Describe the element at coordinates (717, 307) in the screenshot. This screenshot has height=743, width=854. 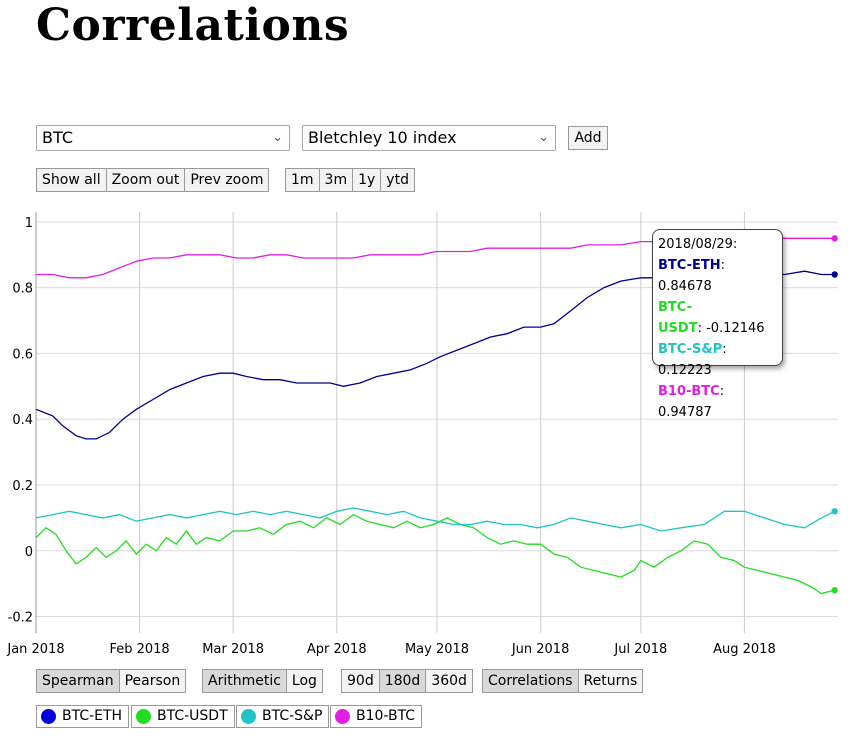
I see `tooltip-row-btc-usdt-a: BTC-` at that location.